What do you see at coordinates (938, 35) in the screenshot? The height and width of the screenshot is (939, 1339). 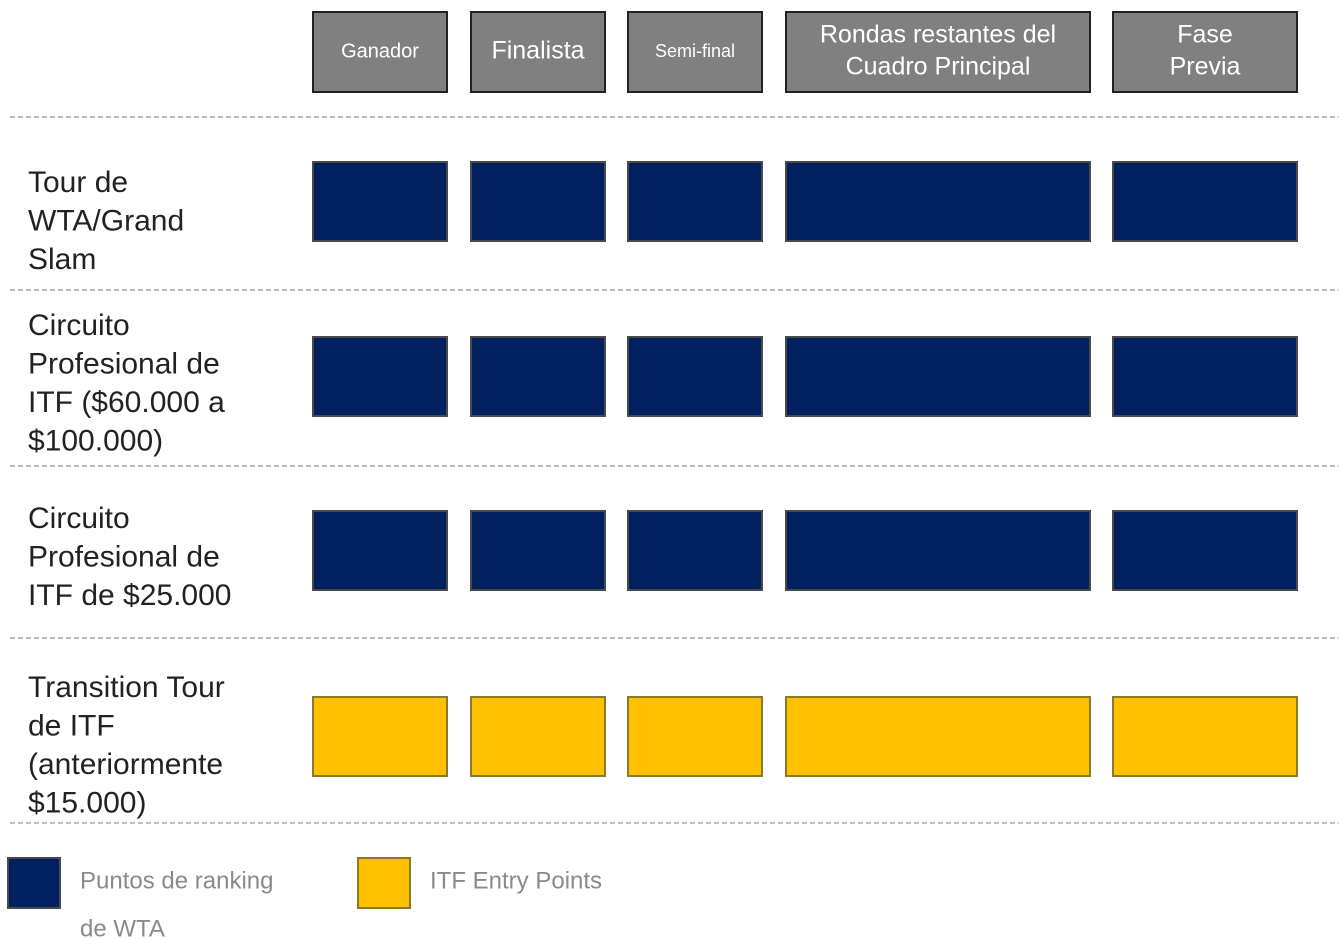 I see `column-header-text: Rondas restantes del` at bounding box center [938, 35].